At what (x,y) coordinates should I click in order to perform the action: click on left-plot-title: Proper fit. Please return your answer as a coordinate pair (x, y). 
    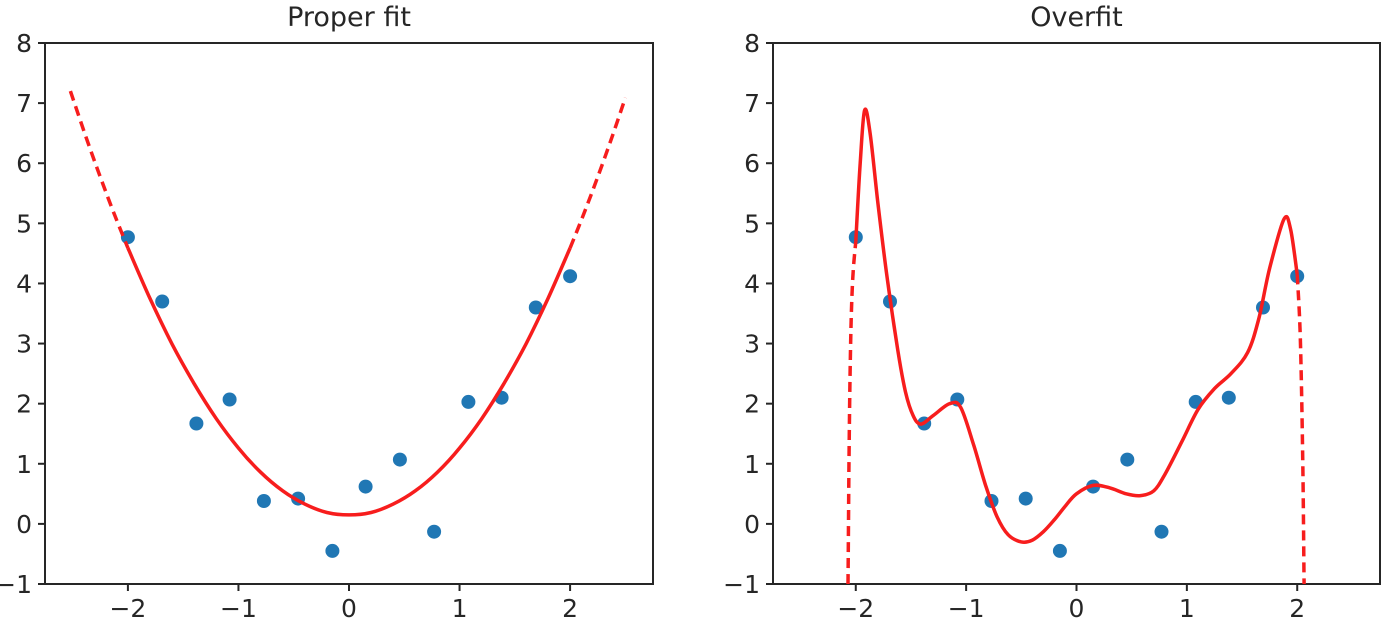
    Looking at the image, I should click on (349, 17).